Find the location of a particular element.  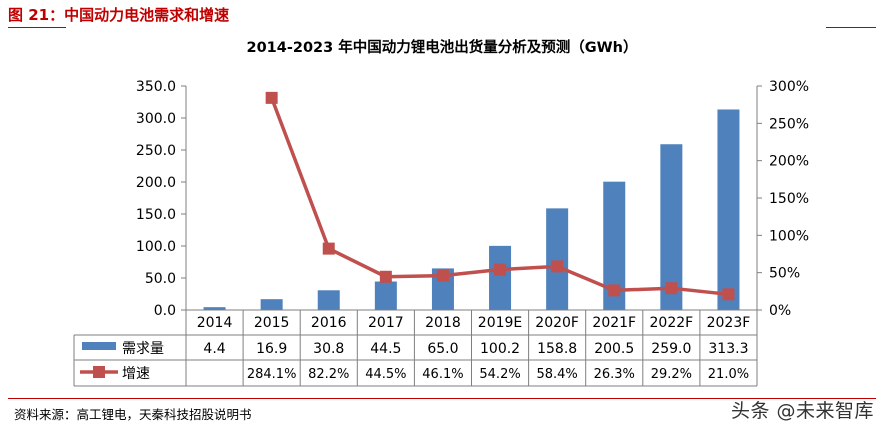

header-rule-left is located at coordinates (37, 27).